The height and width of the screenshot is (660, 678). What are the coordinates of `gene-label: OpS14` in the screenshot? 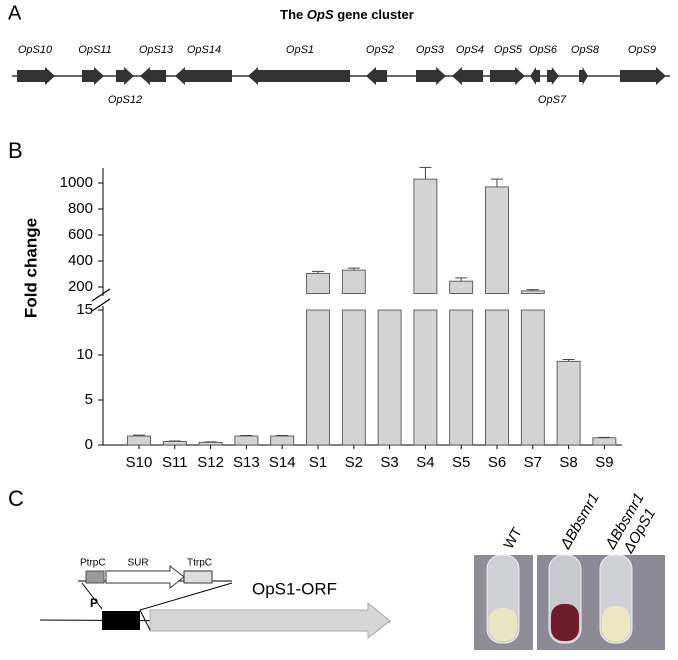 It's located at (204, 50).